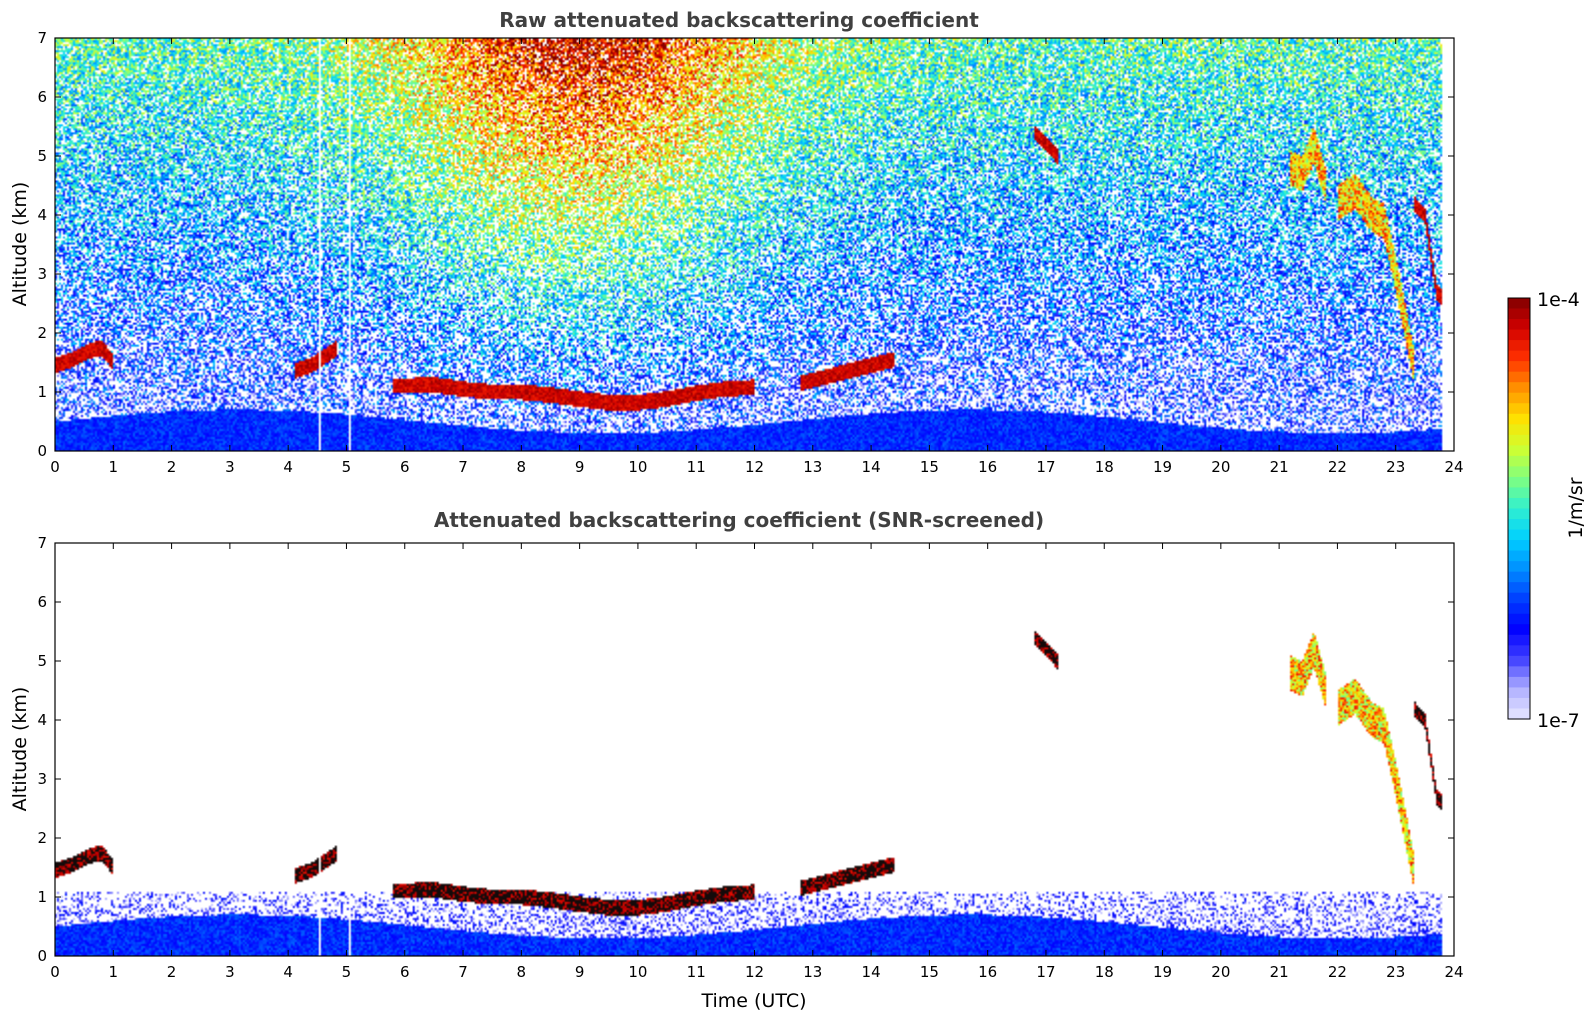  Describe the element at coordinates (42, 602) in the screenshot. I see `screened-y-tick-label: 6` at that location.